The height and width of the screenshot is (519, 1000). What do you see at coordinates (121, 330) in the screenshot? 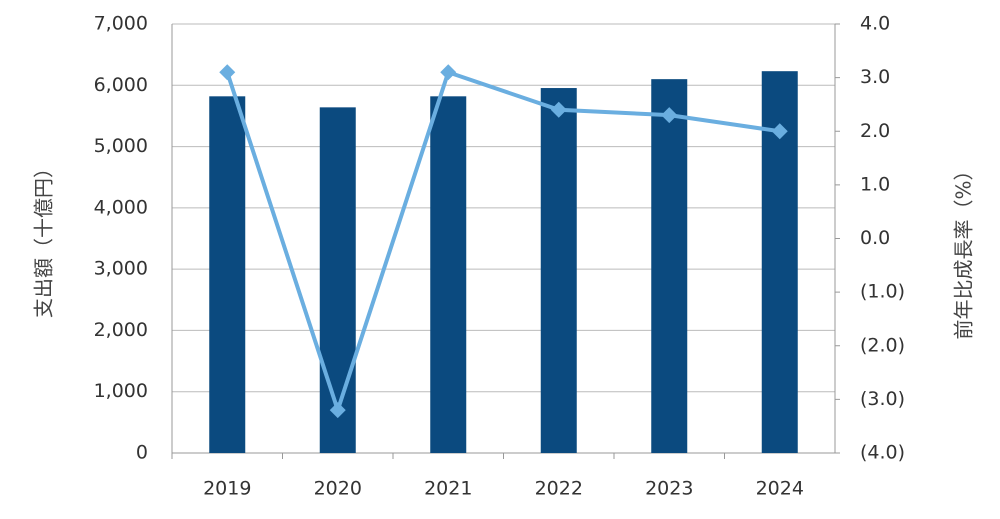
I see `y-tick-label: 2,000` at bounding box center [121, 330].